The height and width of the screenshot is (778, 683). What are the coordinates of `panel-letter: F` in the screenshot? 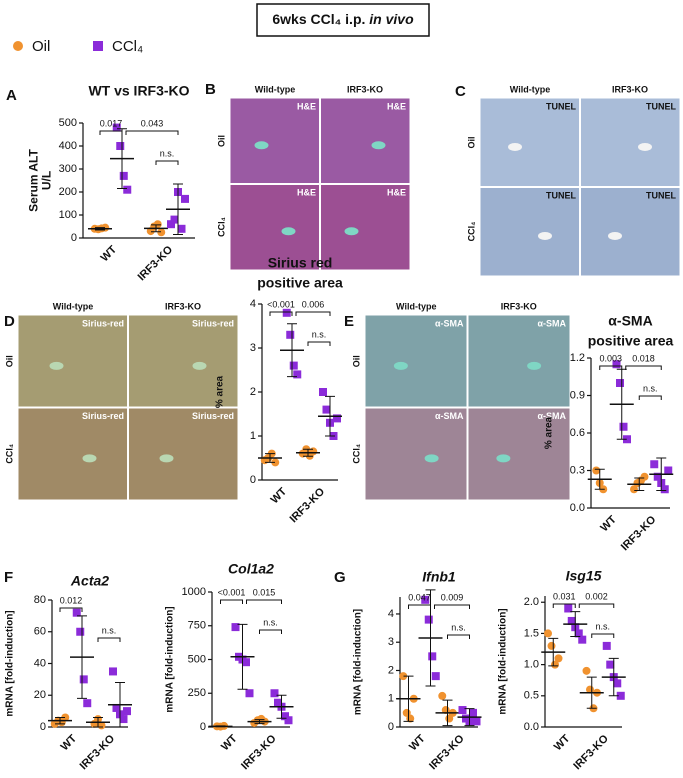 It's located at (8, 577).